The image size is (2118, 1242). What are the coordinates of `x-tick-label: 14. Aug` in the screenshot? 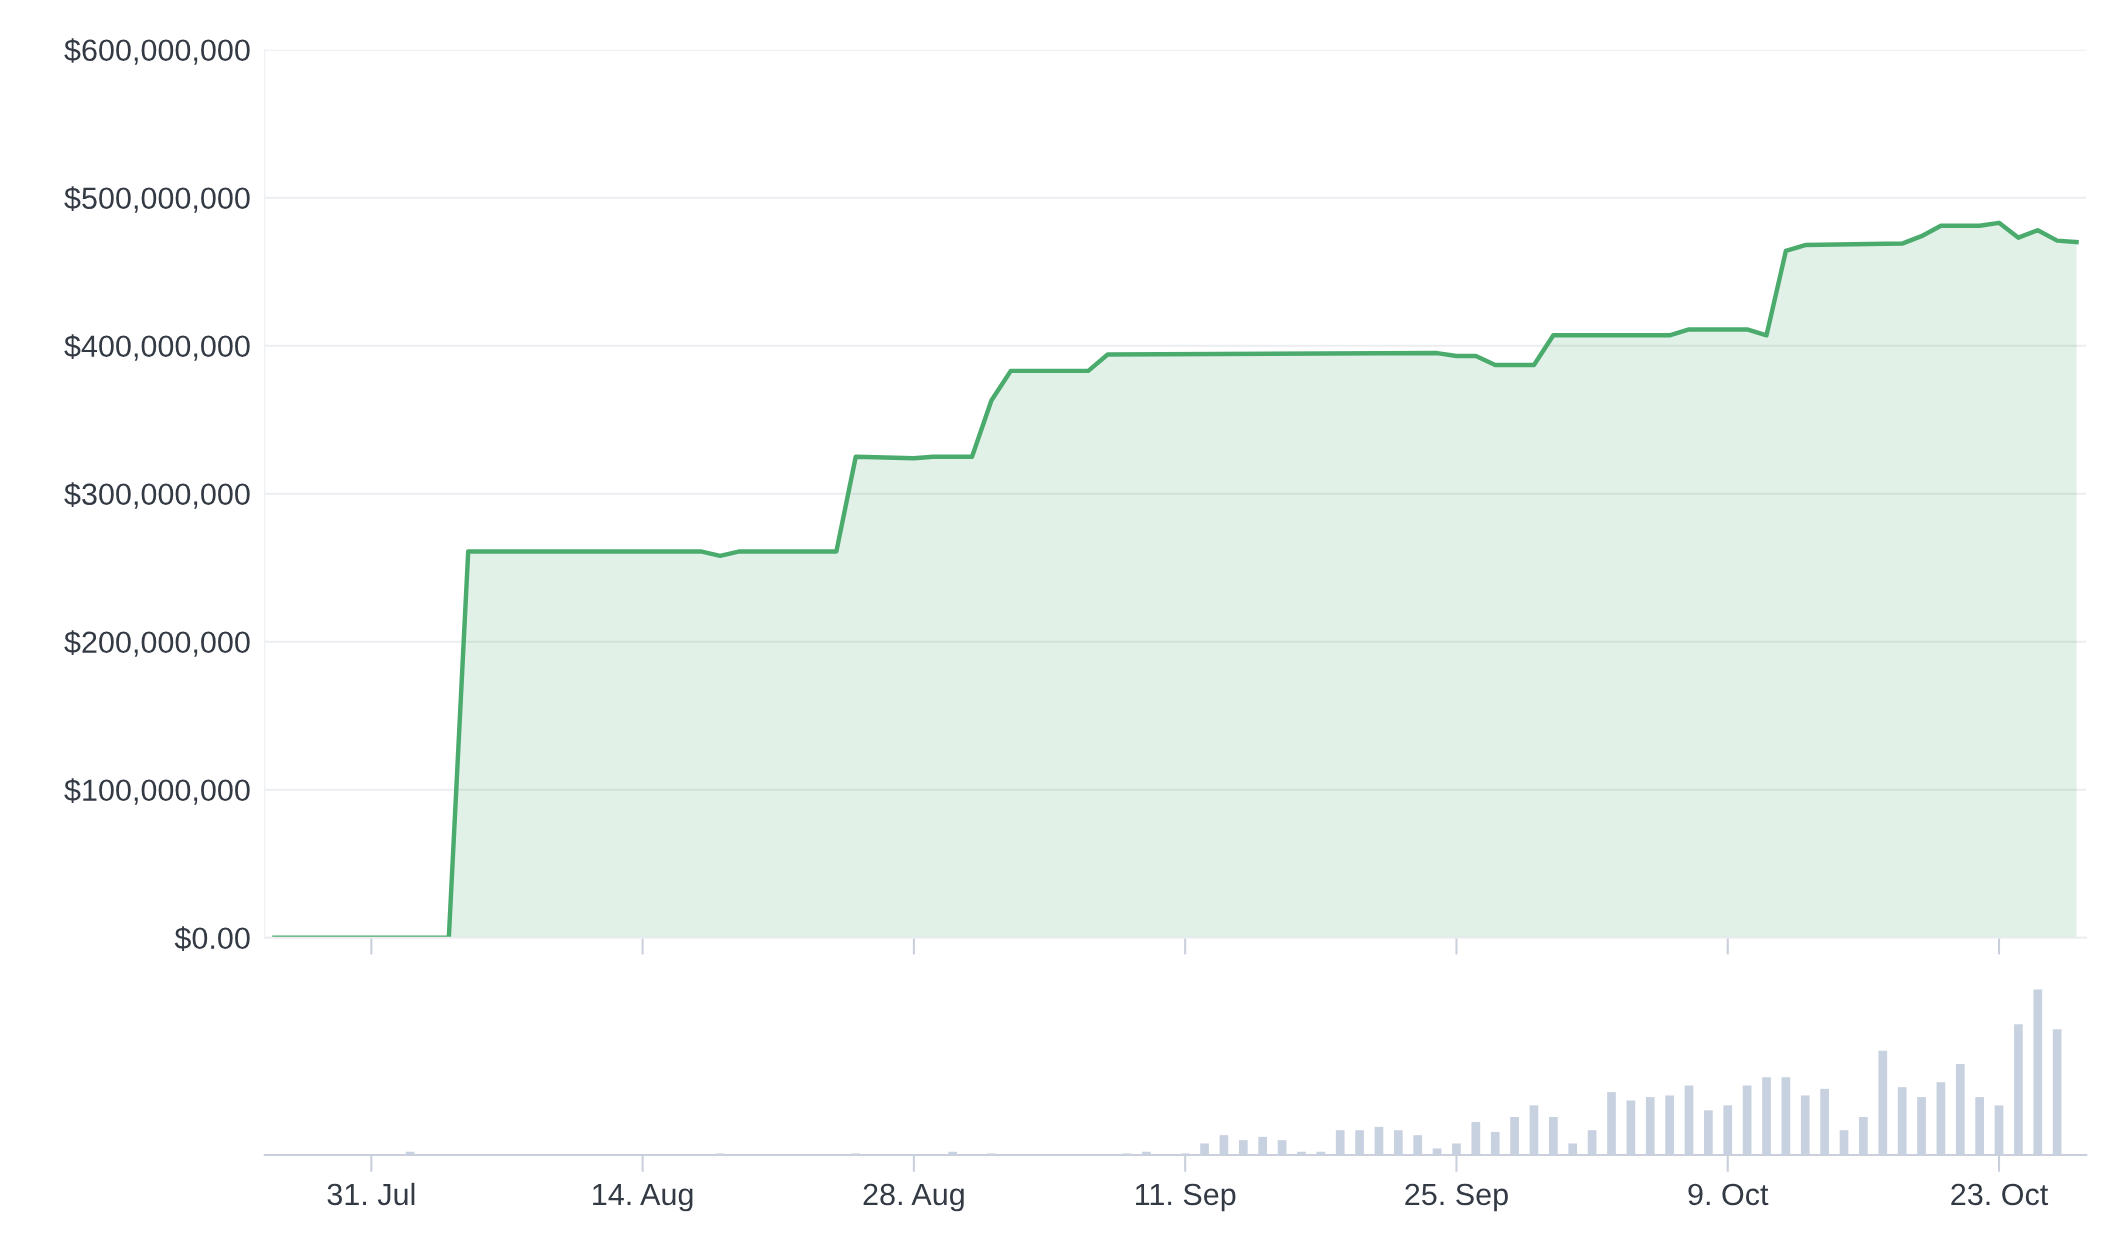 It's located at (643, 1197).